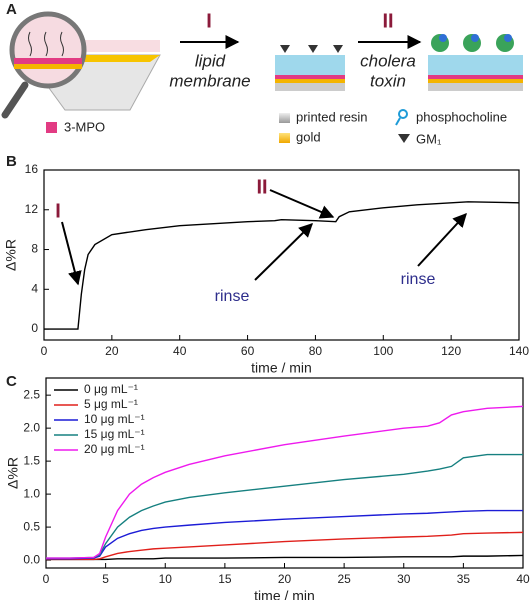 This screenshot has width=531, height=605. I want to click on y-tick-label: 1.0, so click(31, 493).